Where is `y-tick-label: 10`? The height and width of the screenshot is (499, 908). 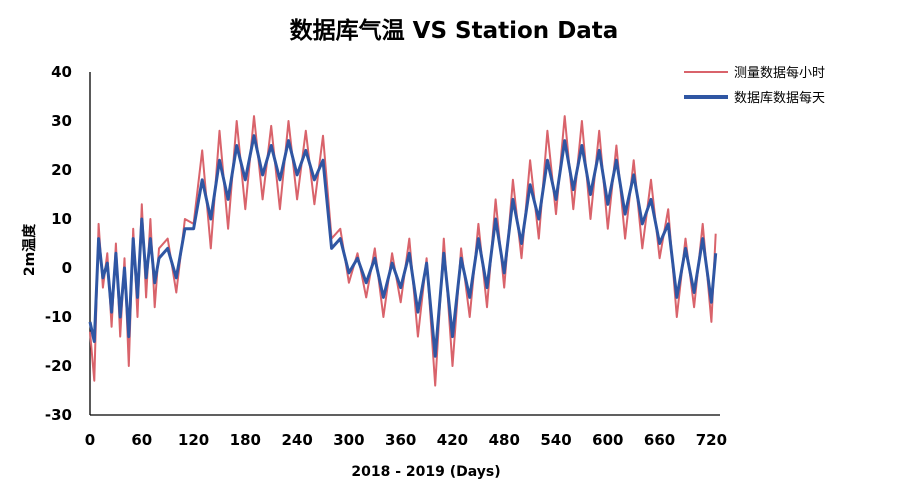
y-tick-label: 10 is located at coordinates (61, 219).